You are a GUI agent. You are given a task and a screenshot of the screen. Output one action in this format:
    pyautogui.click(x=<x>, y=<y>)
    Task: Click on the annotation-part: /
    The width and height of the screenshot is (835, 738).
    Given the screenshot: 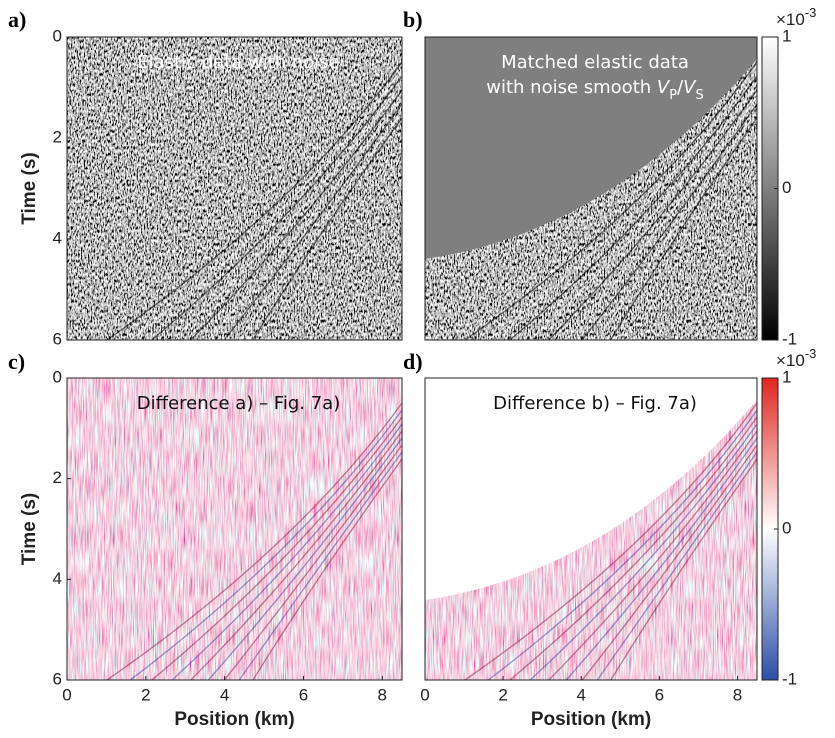 What is the action you would take?
    pyautogui.click(x=680, y=87)
    